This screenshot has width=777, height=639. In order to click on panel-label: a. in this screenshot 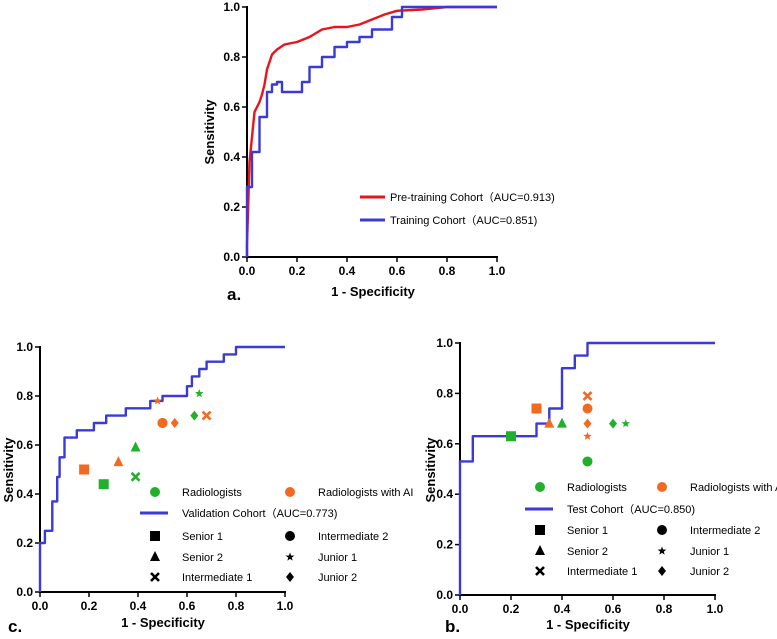, I will do `click(234, 294)`.